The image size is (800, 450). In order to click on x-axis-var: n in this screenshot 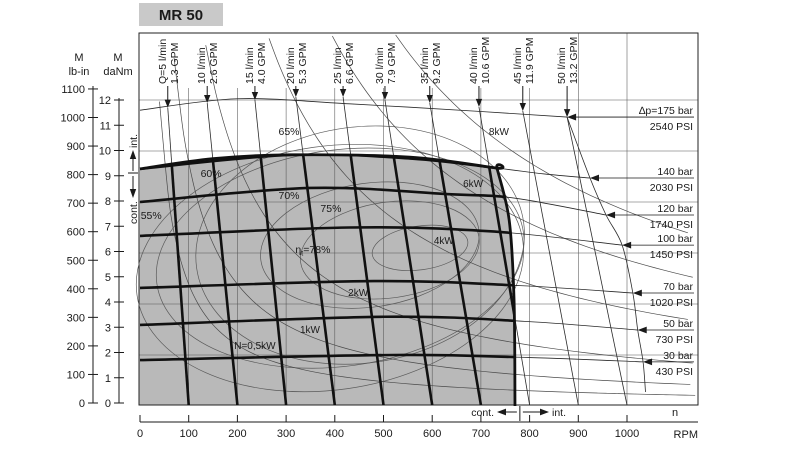, I will do `click(675, 413)`.